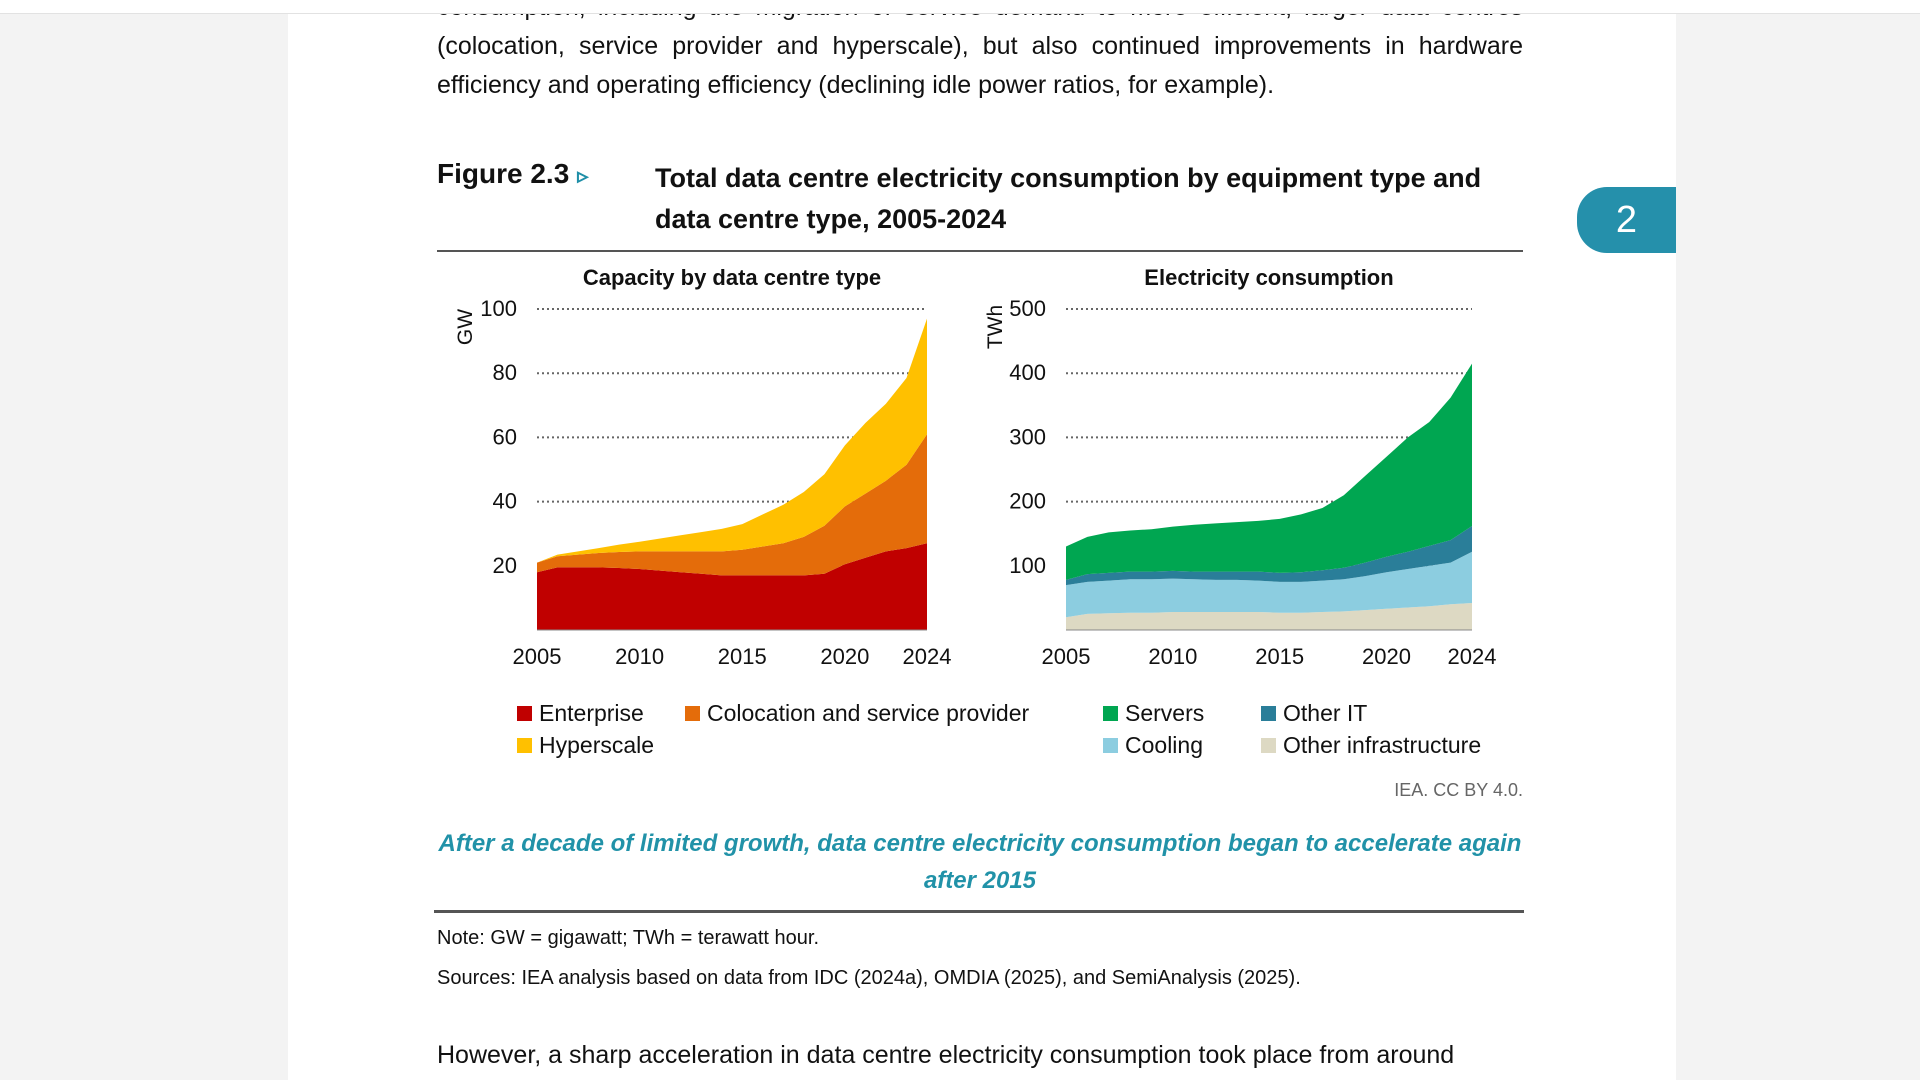  Describe the element at coordinates (505, 501) in the screenshot. I see `y-tick-label: 40` at that location.